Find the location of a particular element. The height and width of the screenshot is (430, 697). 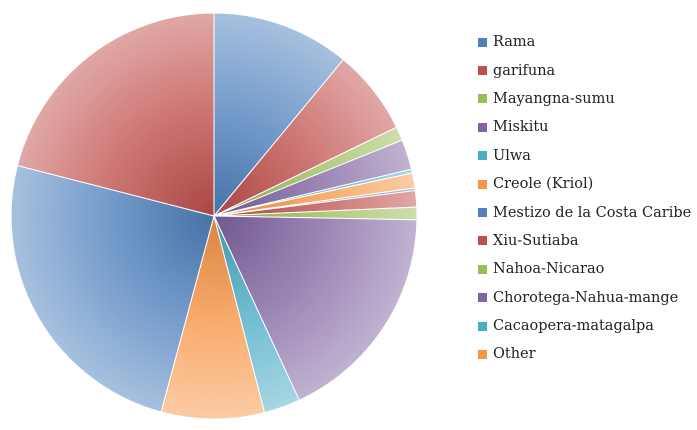

legend-label: Creole (Kriol) is located at coordinates (543, 184).